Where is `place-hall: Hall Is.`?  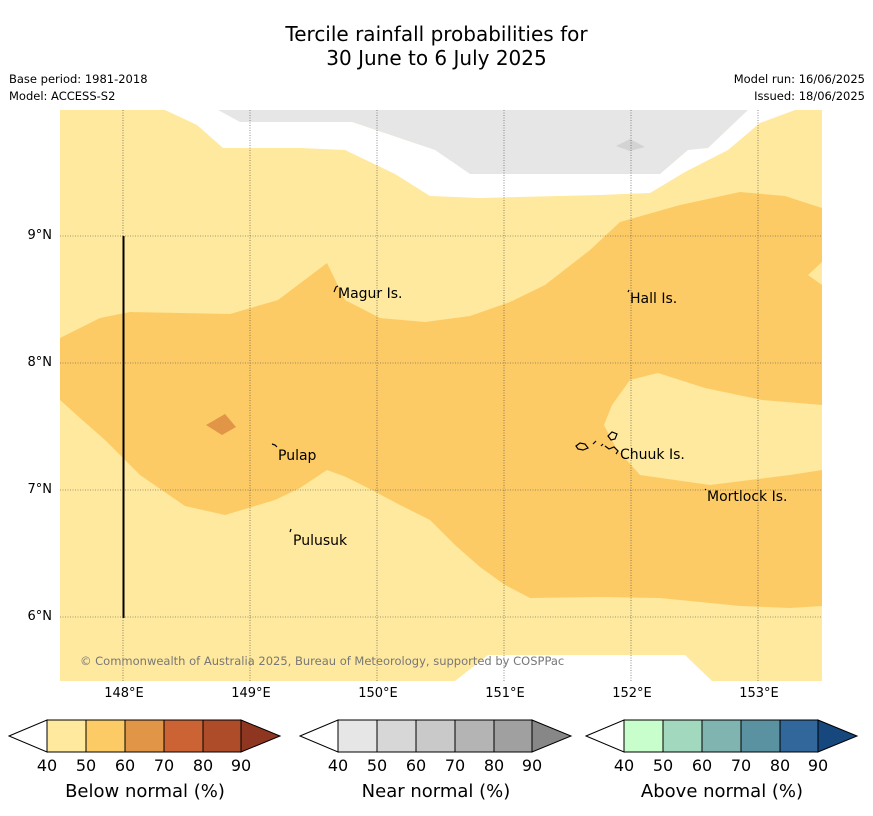 place-hall: Hall Is. is located at coordinates (653, 299).